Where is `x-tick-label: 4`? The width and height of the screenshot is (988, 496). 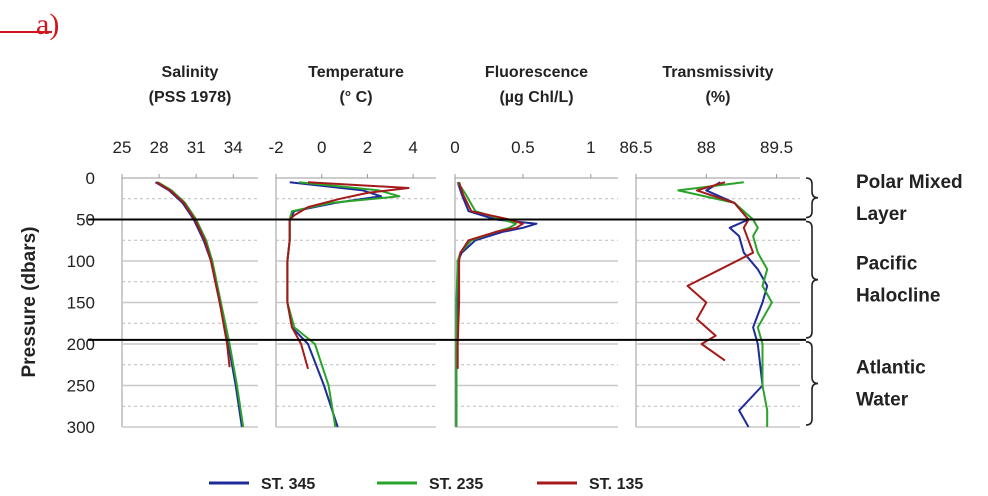
x-tick-label: 4 is located at coordinates (412, 147).